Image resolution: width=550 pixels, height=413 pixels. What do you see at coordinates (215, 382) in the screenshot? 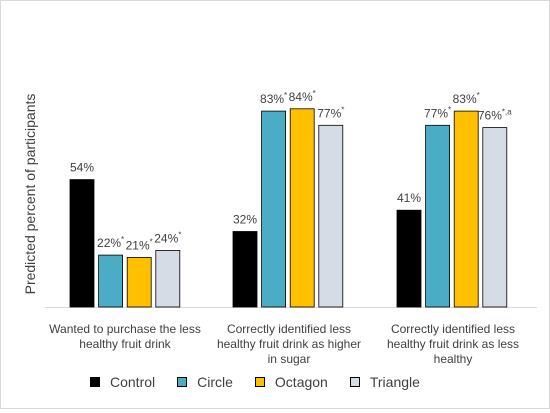
I see `legend-label: Circle` at bounding box center [215, 382].